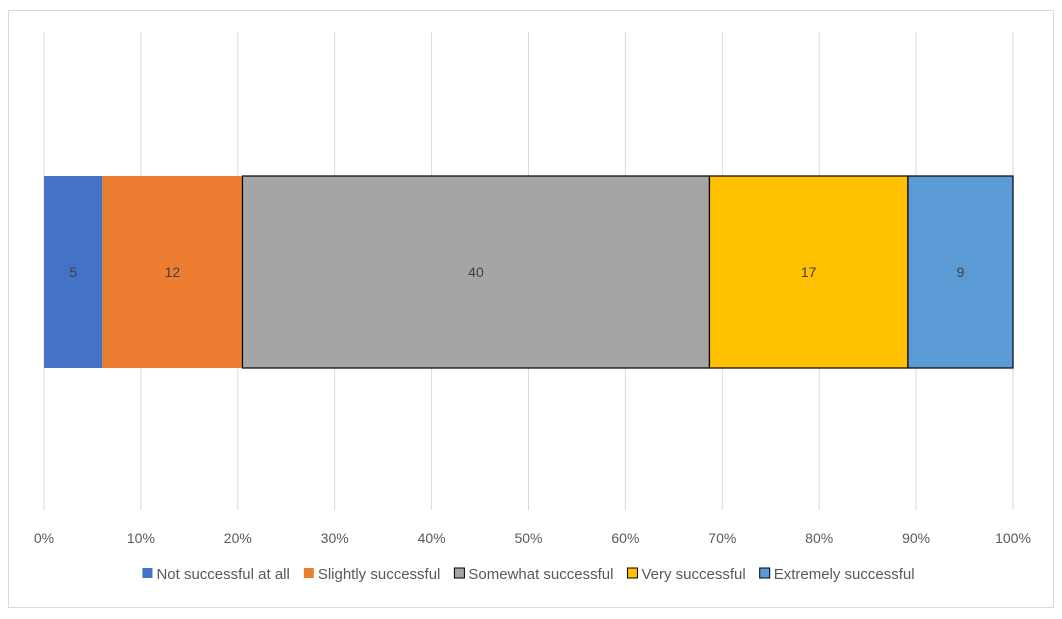 The image size is (1062, 619). I want to click on data-label: 5, so click(73, 272).